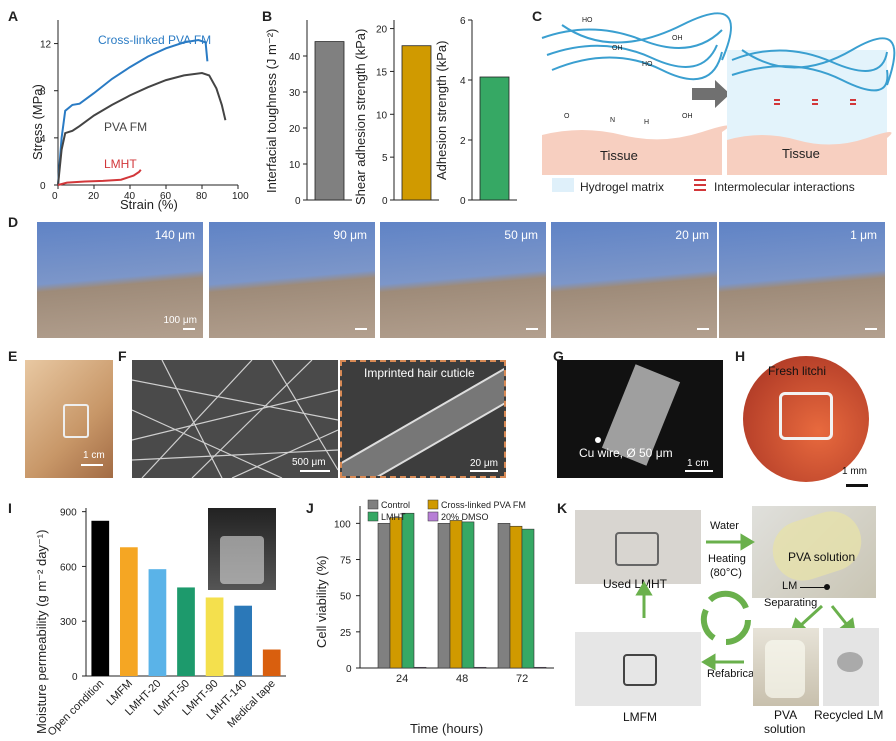 The image size is (896, 741). I want to click on y-tick-label: 100, so click(342, 524).